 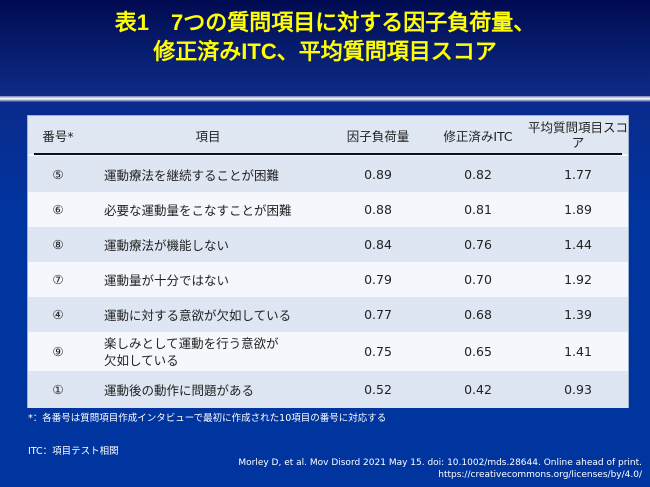 What do you see at coordinates (378, 351) in the screenshot?
I see `row-loading: 0.75` at bounding box center [378, 351].